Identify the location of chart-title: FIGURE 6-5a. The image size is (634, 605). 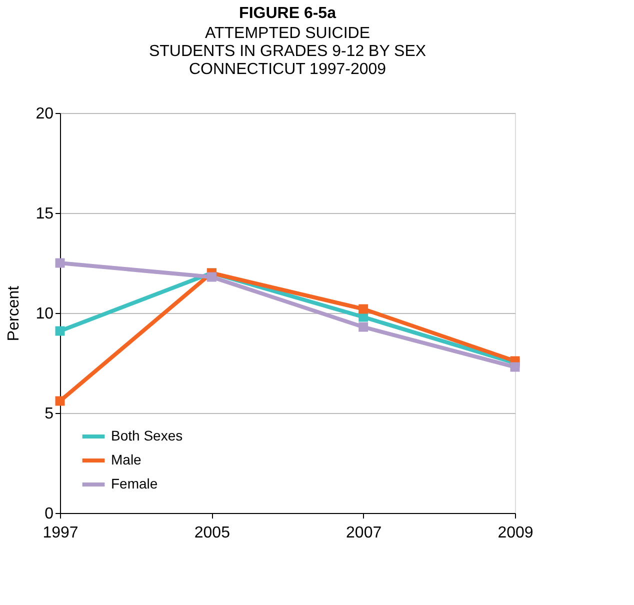
(287, 13).